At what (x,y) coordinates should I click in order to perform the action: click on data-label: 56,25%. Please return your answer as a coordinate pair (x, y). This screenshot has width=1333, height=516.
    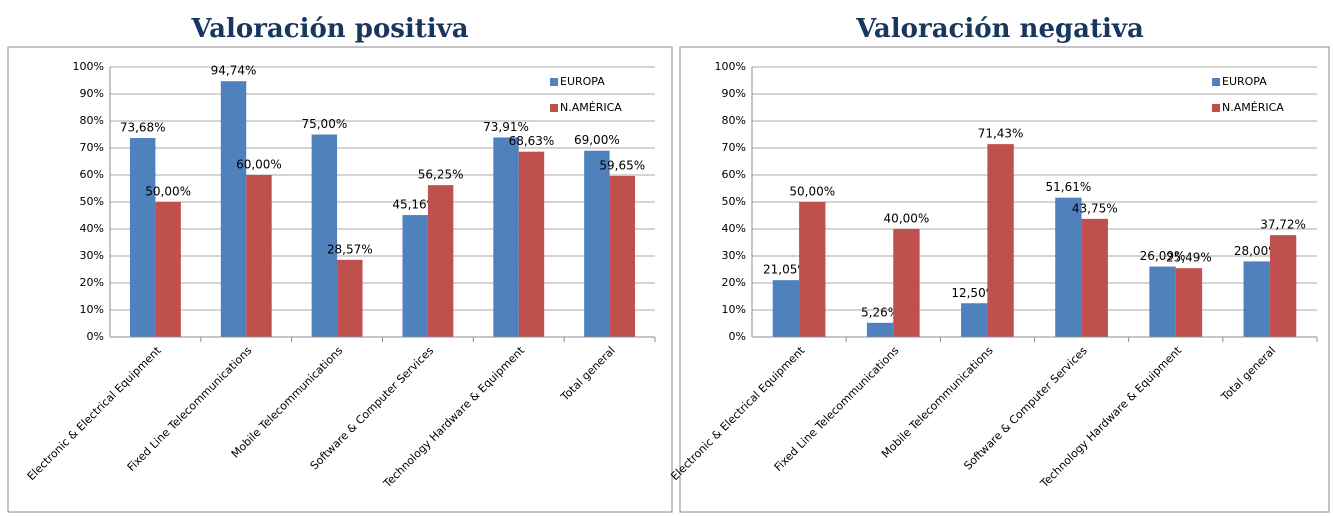
    Looking at the image, I should click on (441, 175).